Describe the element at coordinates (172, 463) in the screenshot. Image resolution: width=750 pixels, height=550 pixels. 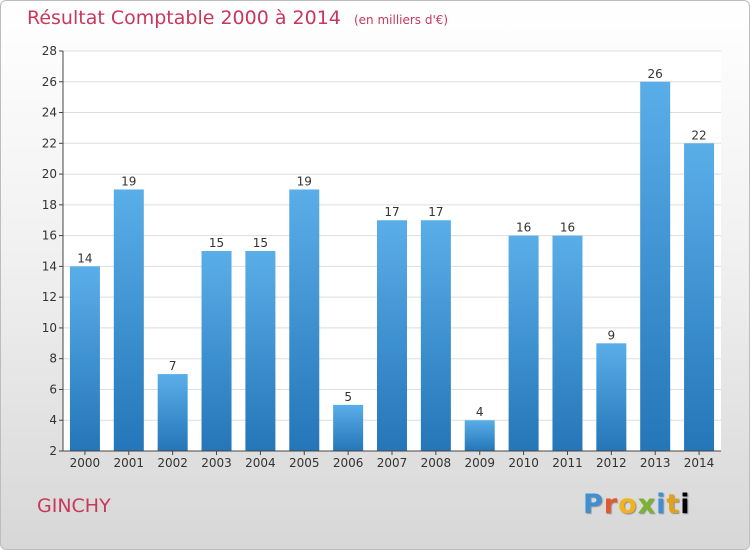
I see `x-tick-label: 2002` at that location.